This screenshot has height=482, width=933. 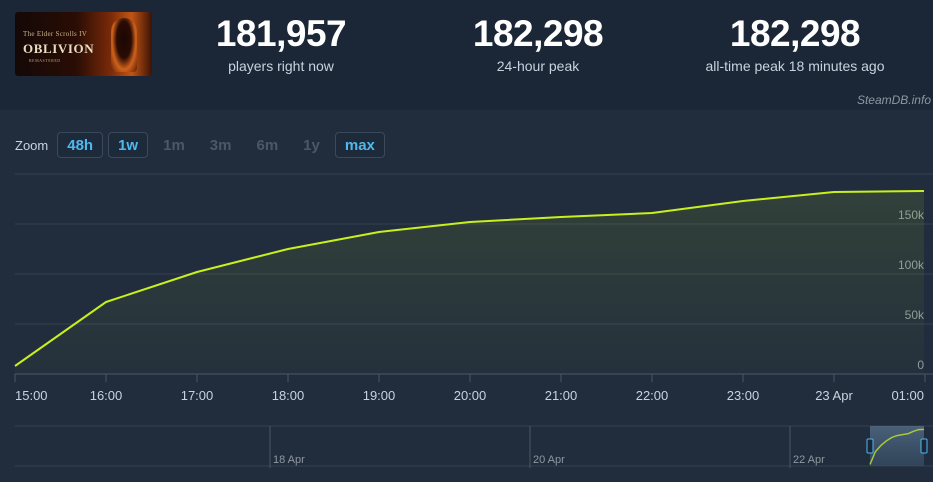 I want to click on stat-current-players: 181,957 players right now, so click(x=281, y=44).